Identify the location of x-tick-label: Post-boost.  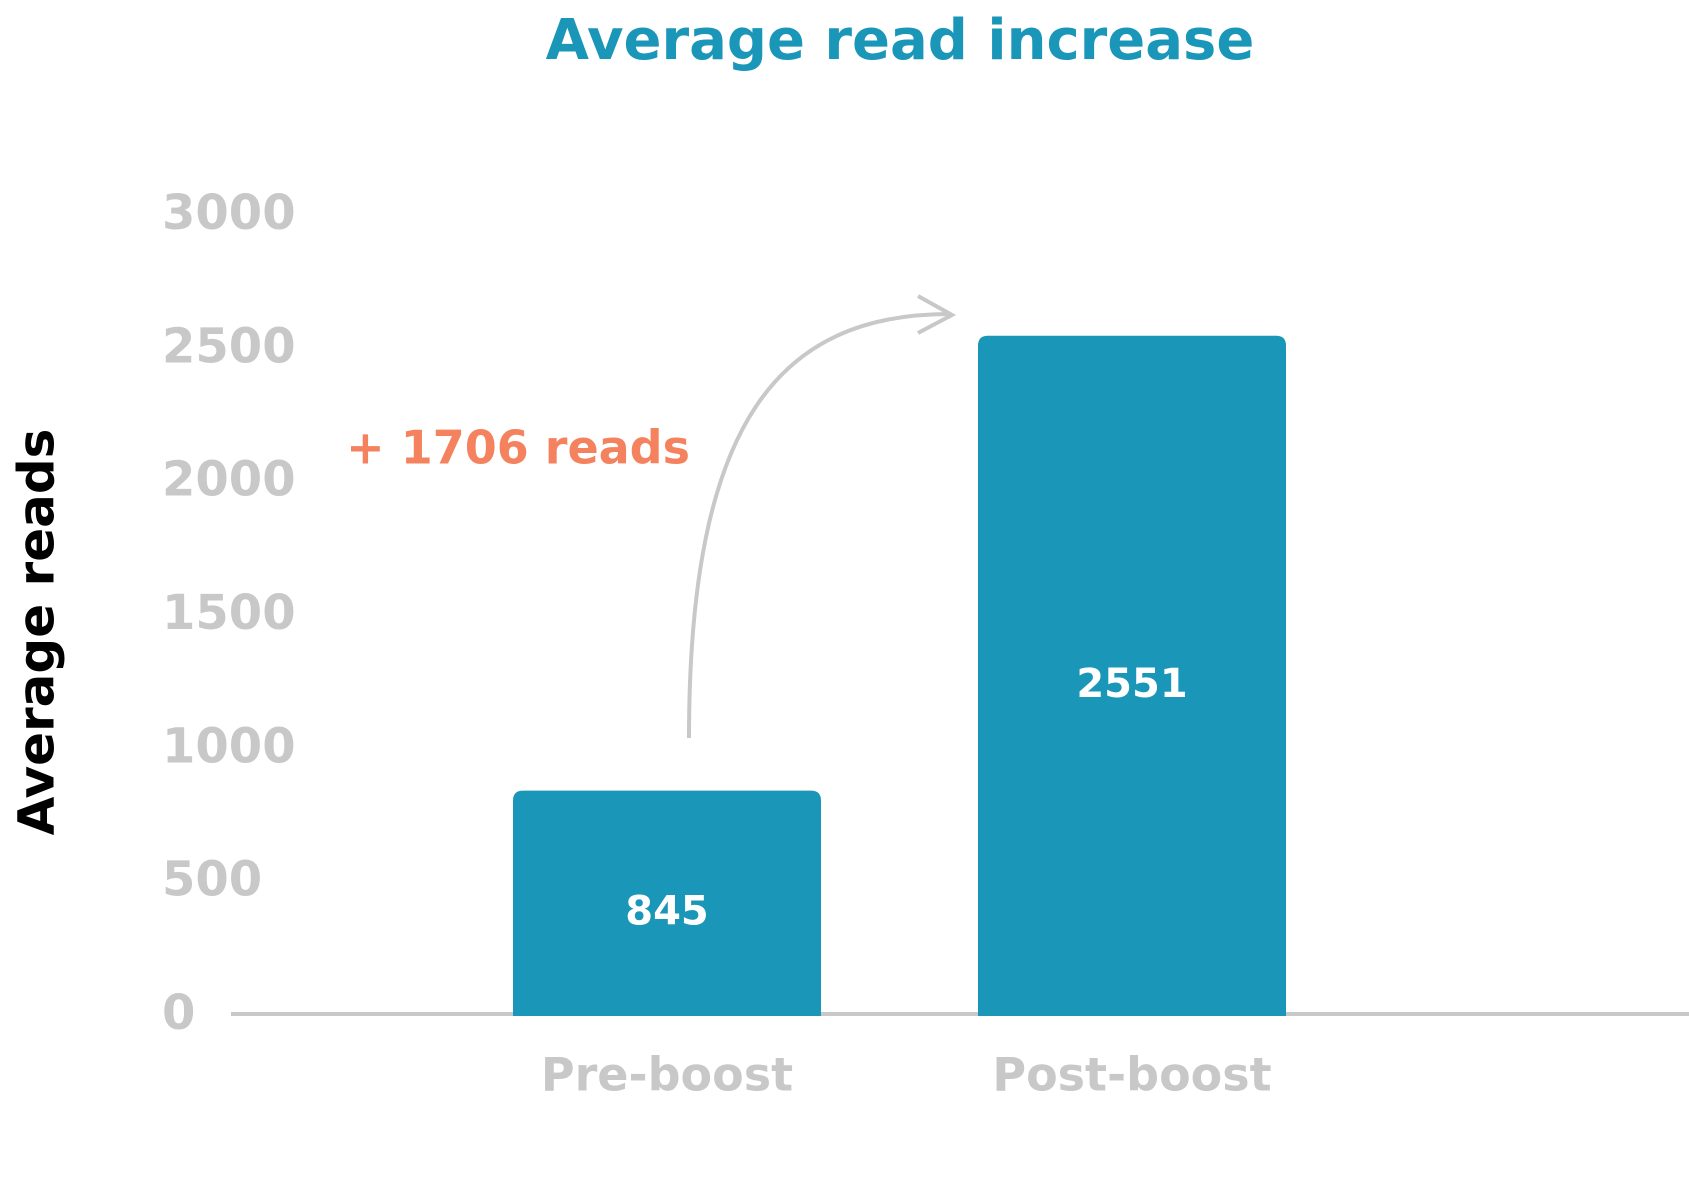
(1131, 1075).